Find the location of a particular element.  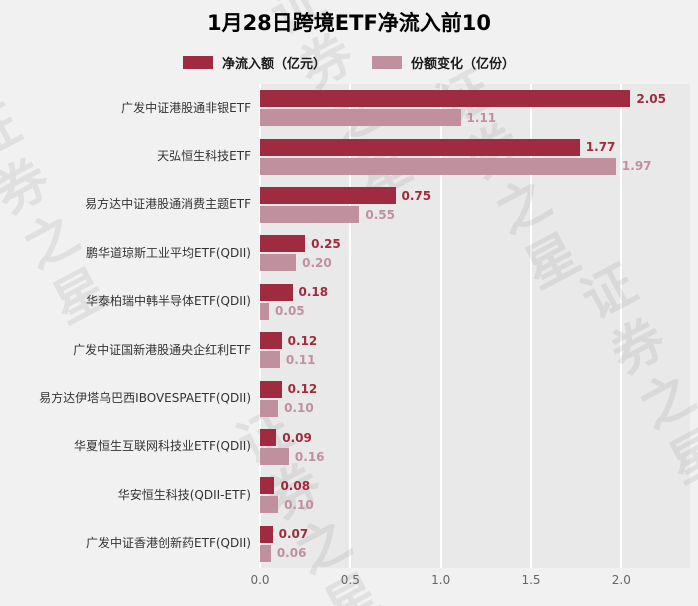

bar-group: 0.75 0.55 is located at coordinates (475, 205).